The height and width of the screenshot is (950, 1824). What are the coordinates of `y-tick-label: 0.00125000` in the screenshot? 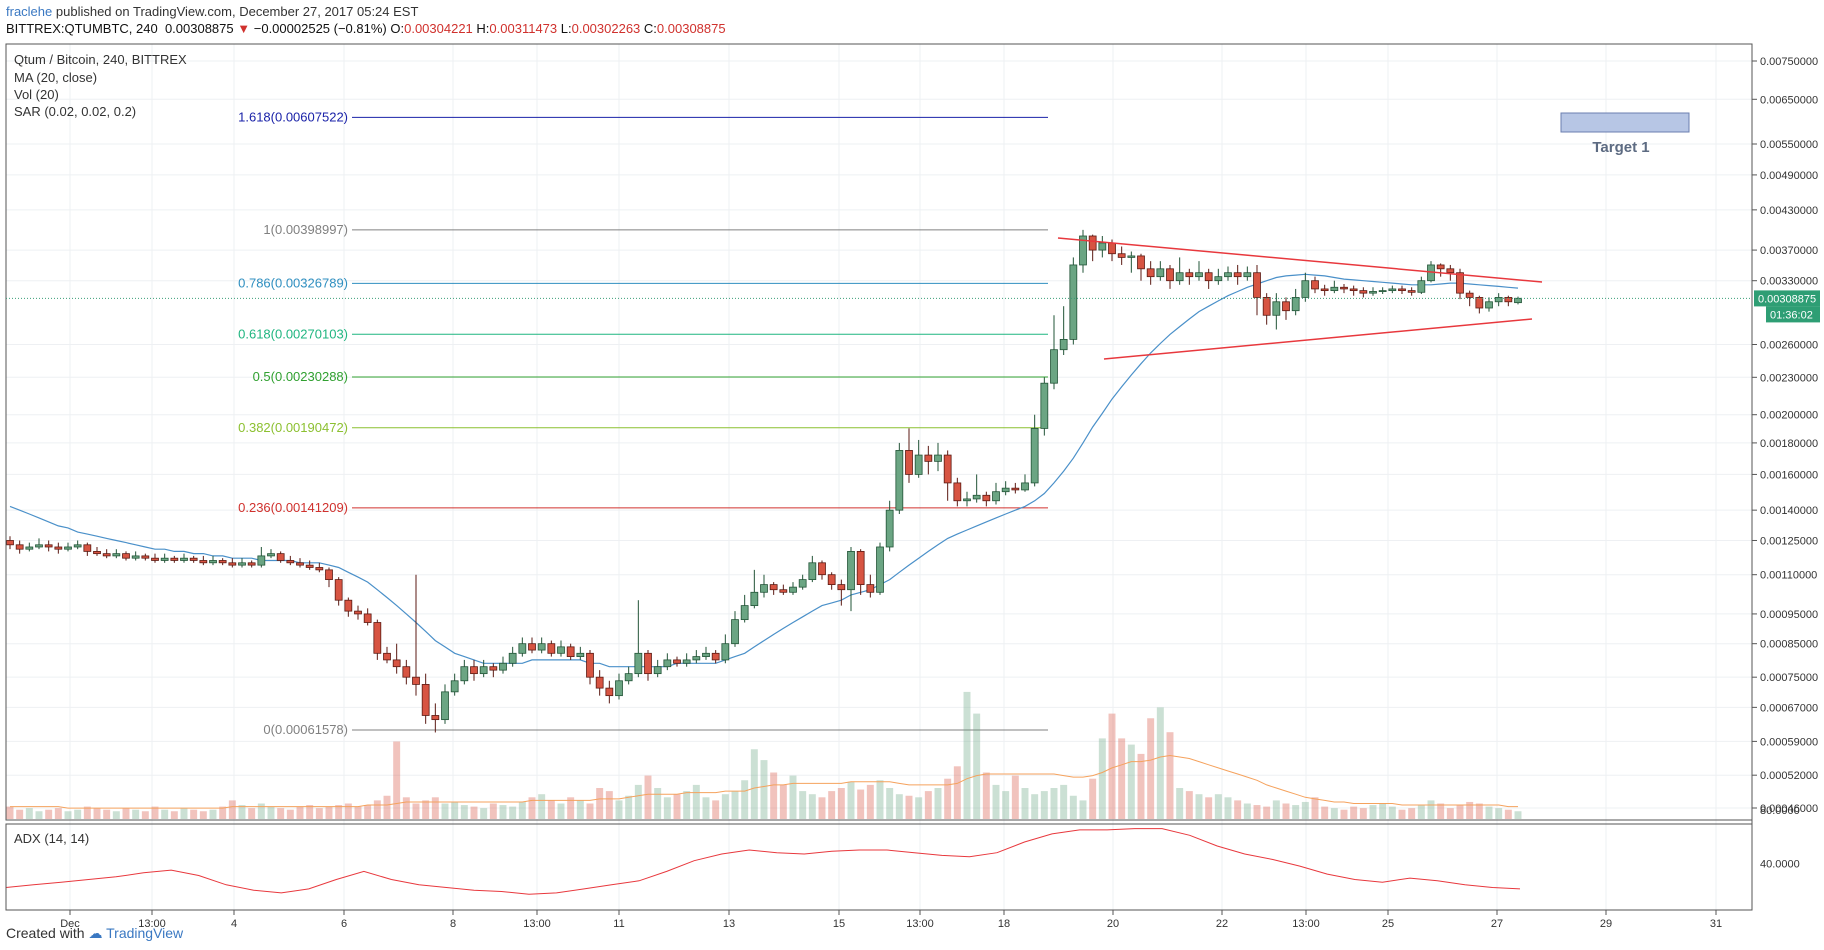 It's located at (1789, 541).